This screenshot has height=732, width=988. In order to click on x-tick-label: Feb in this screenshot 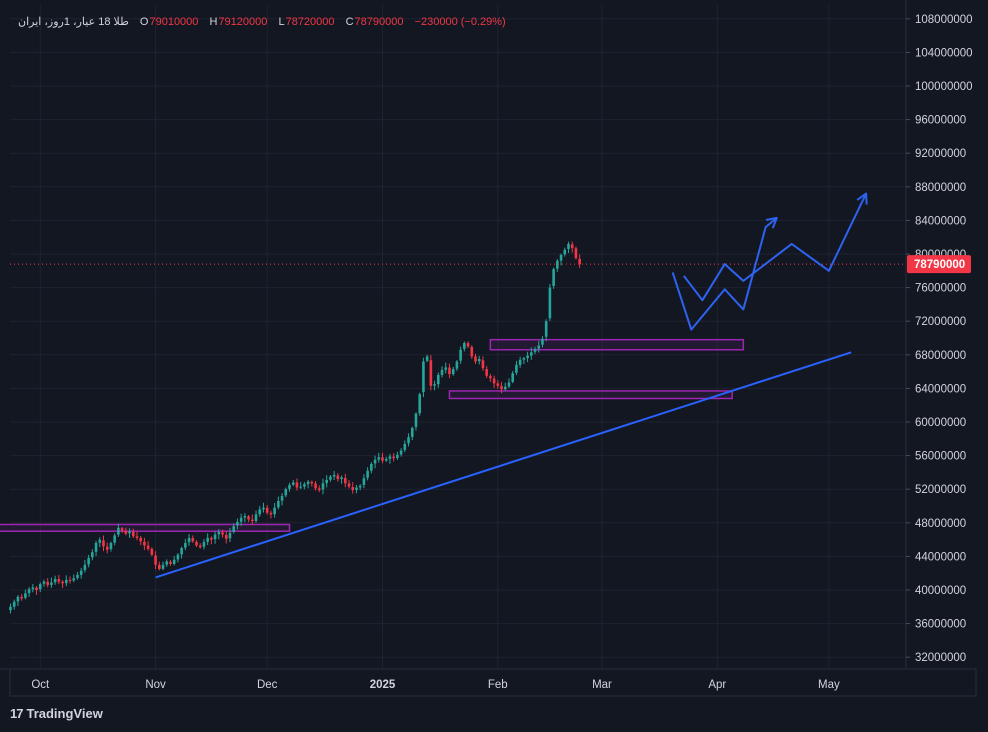, I will do `click(498, 685)`.